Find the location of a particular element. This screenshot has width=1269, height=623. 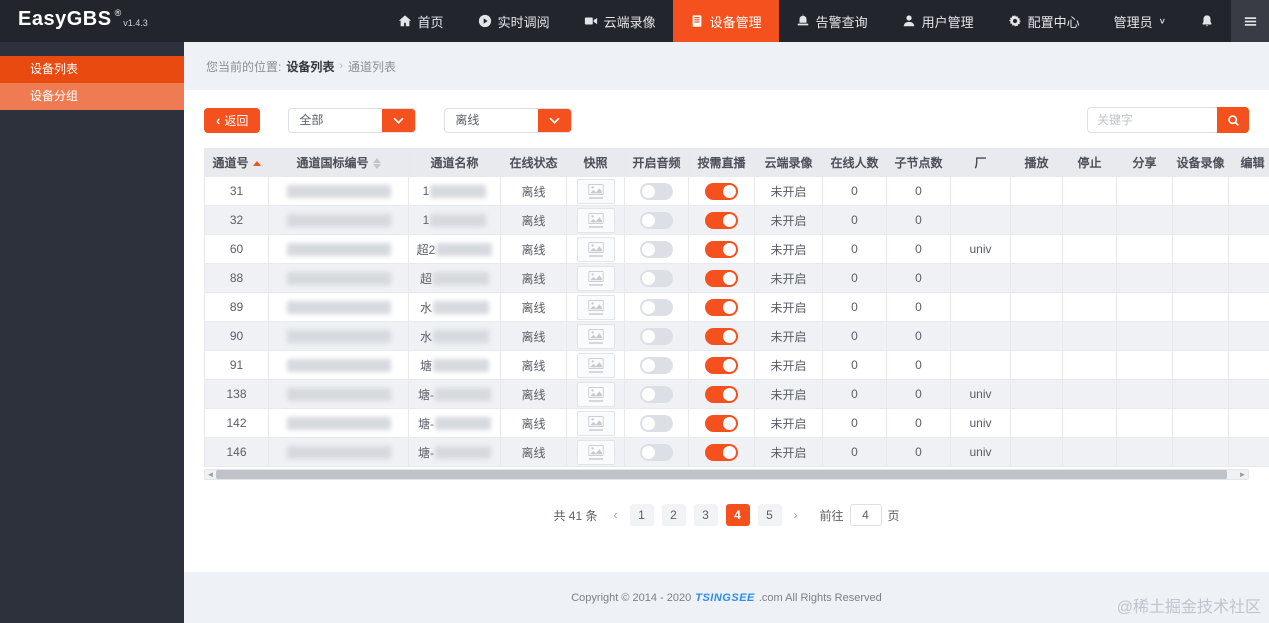

back-button: ‹ 返回 is located at coordinates (232, 120).